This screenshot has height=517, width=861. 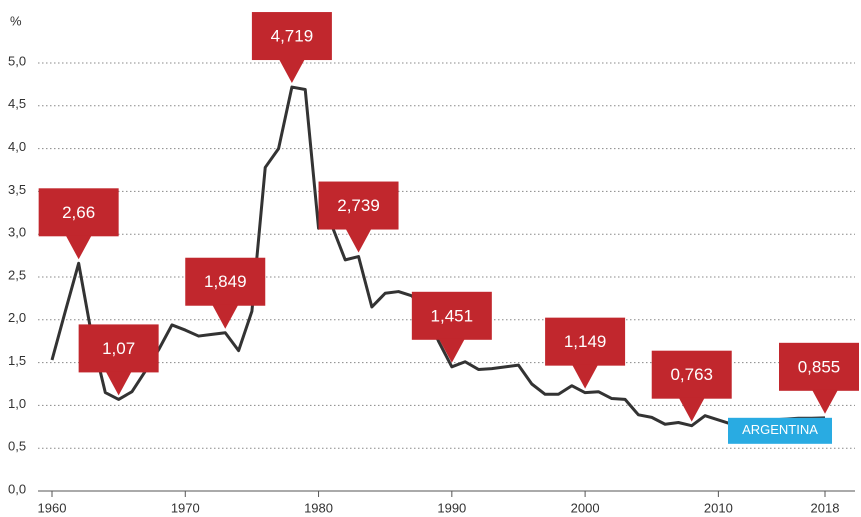 I want to click on callout: 1,849, so click(x=225, y=293).